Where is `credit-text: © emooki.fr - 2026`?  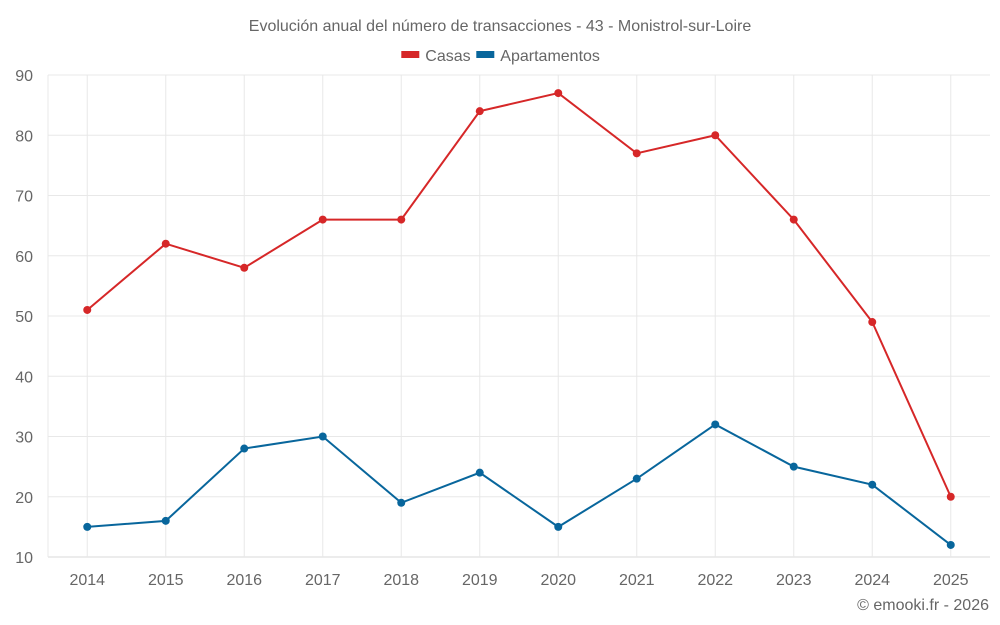
credit-text: © emooki.fr - 2026 is located at coordinates (923, 605).